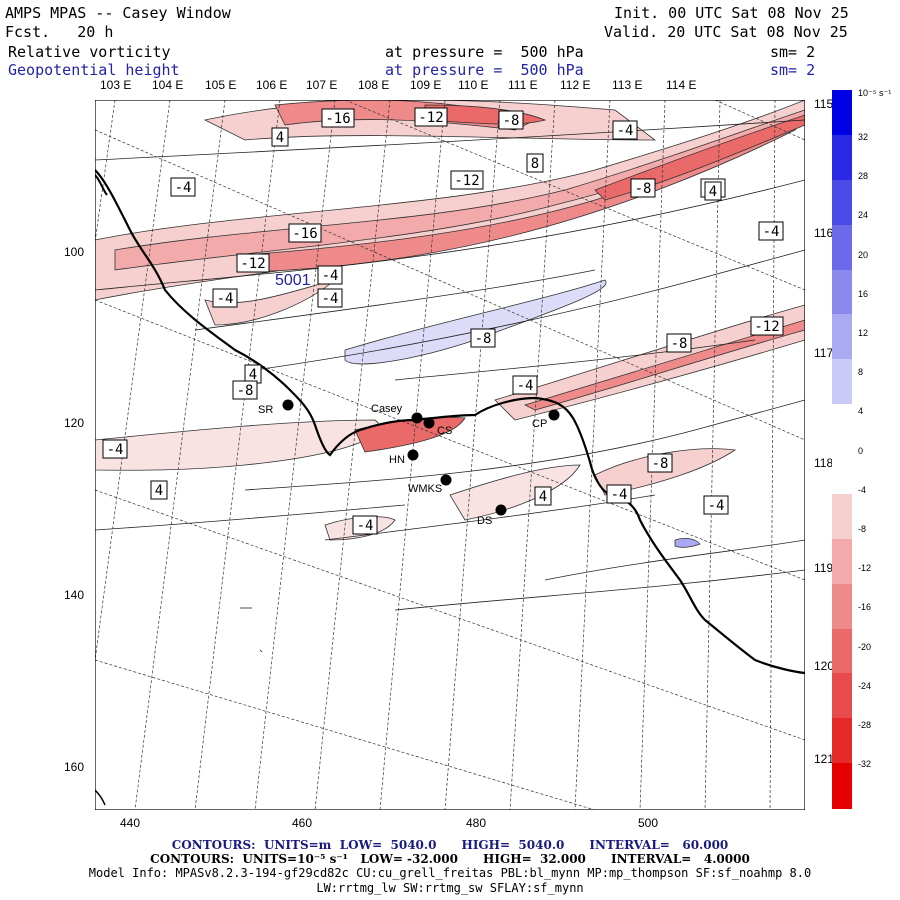 The width and height of the screenshot is (900, 900). I want to click on longitude-label: 104 E, so click(168, 85).